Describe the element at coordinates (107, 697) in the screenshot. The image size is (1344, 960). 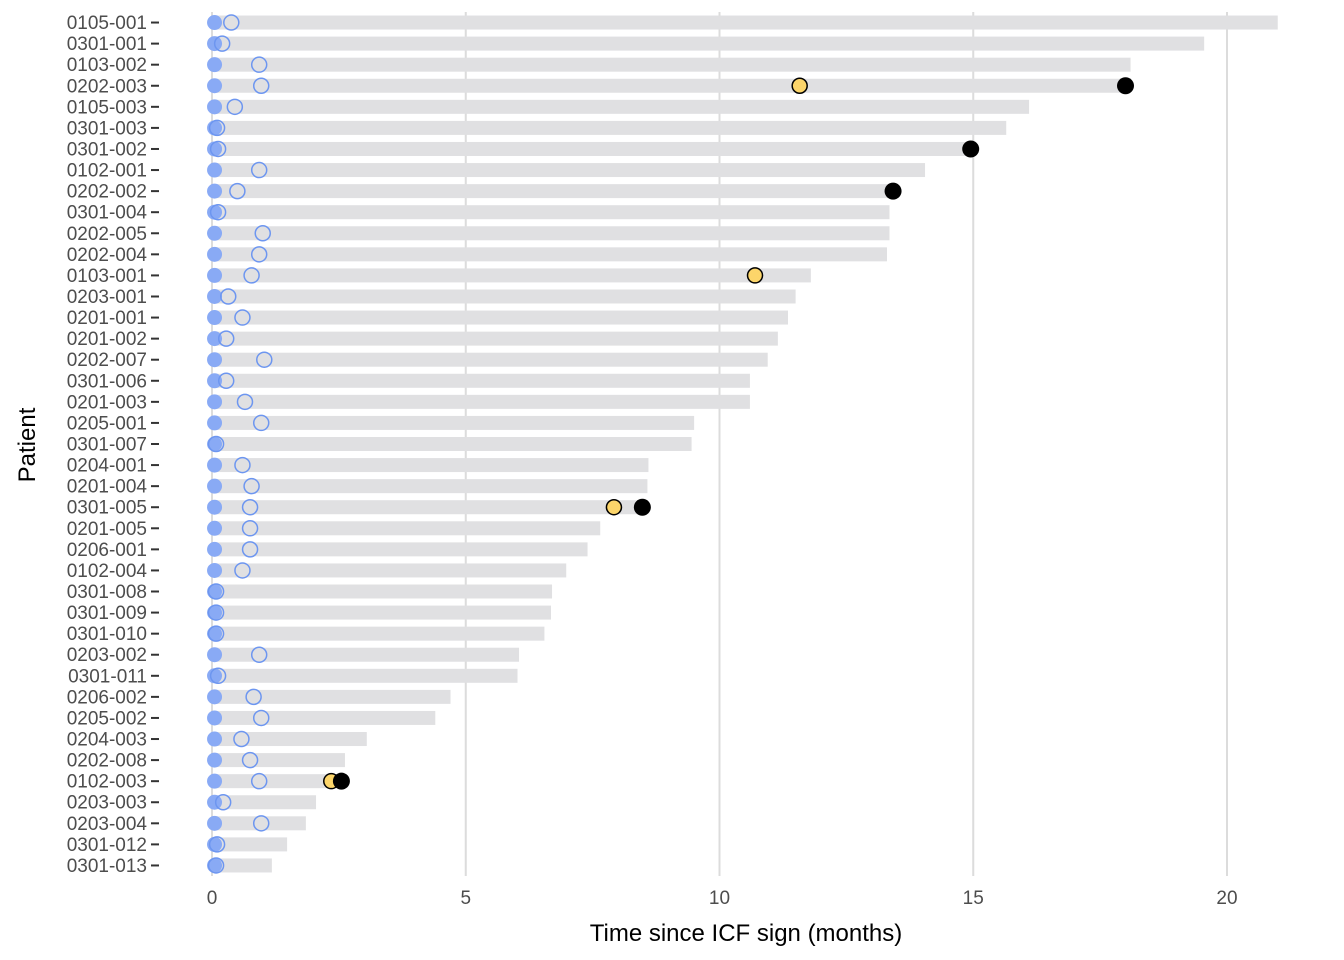
I see `y-tick-label: 0206-002` at that location.